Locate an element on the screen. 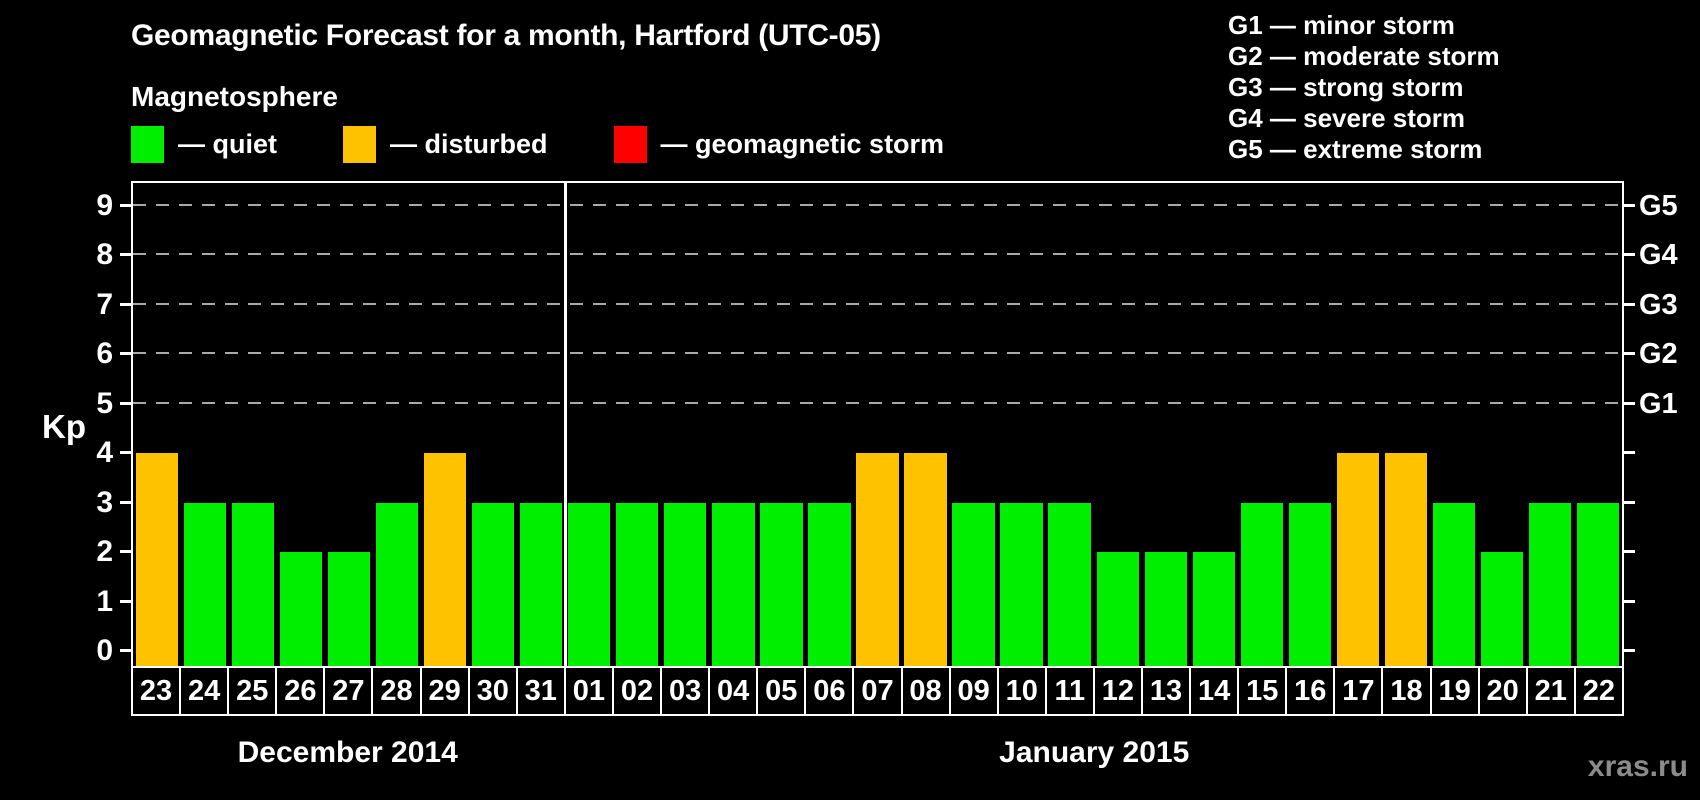  day-label-17: 17 is located at coordinates (1358, 691).